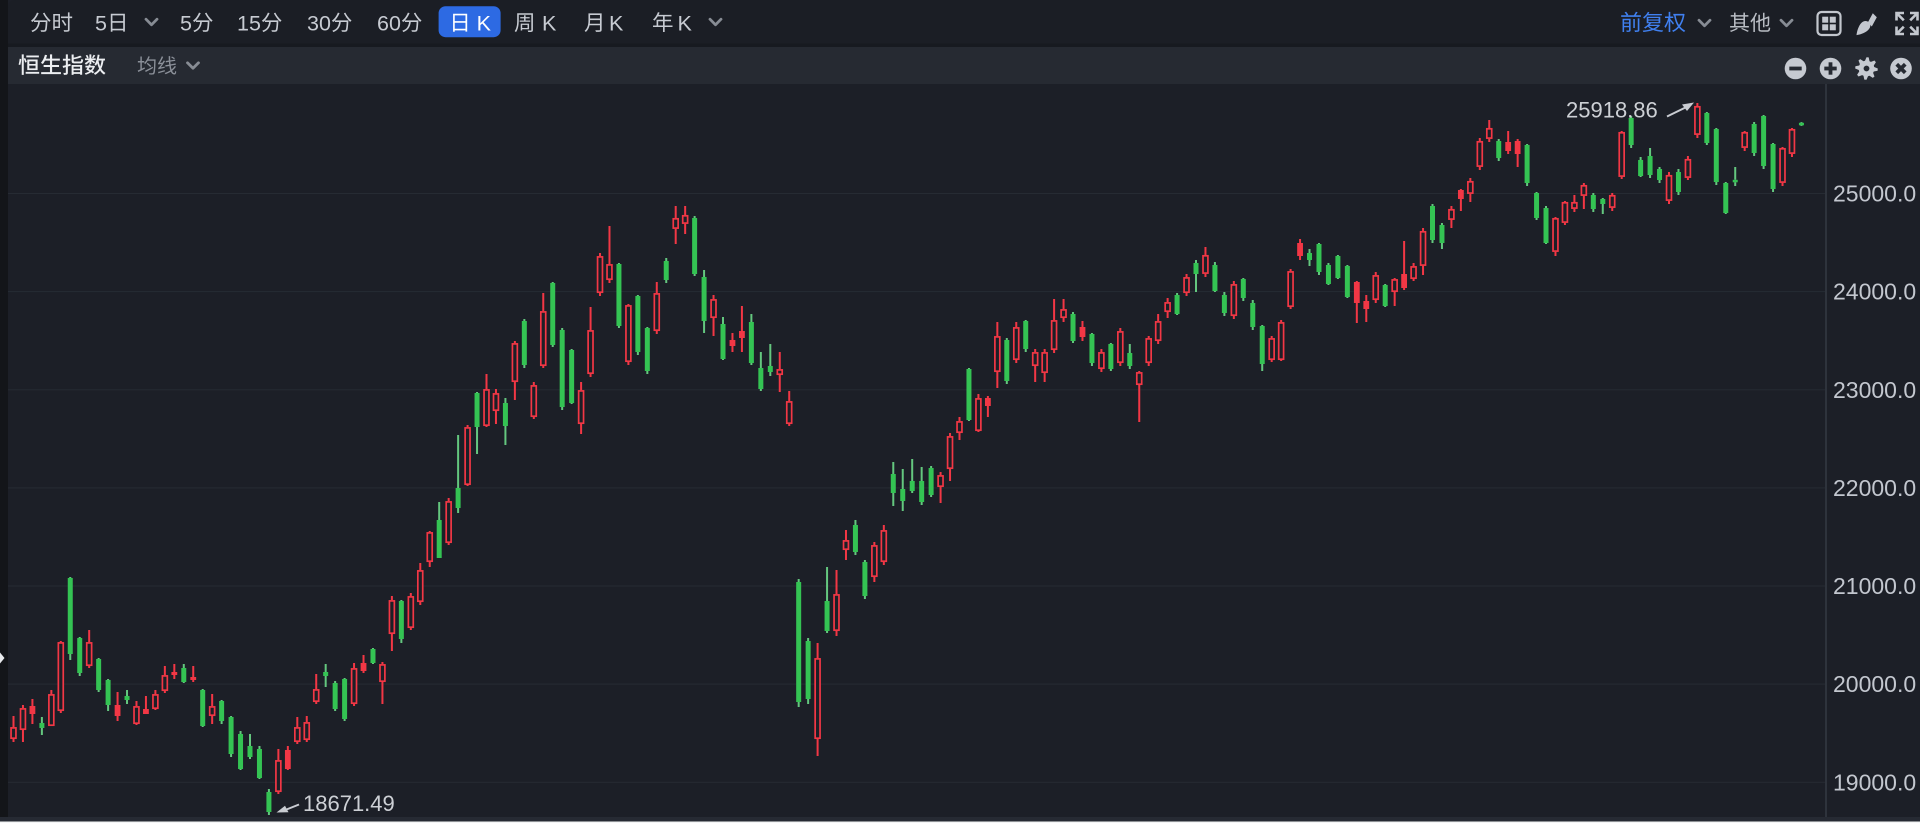  Describe the element at coordinates (389, 23) in the screenshot. I see `svg-text: 60` at that location.